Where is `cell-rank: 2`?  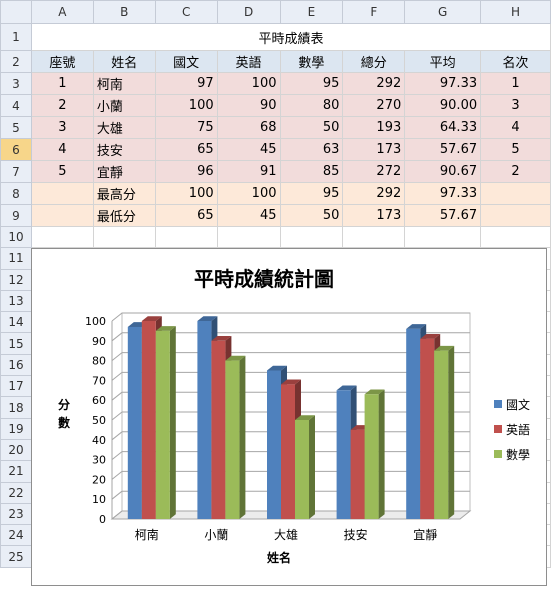 cell-rank: 2 is located at coordinates (515, 171).